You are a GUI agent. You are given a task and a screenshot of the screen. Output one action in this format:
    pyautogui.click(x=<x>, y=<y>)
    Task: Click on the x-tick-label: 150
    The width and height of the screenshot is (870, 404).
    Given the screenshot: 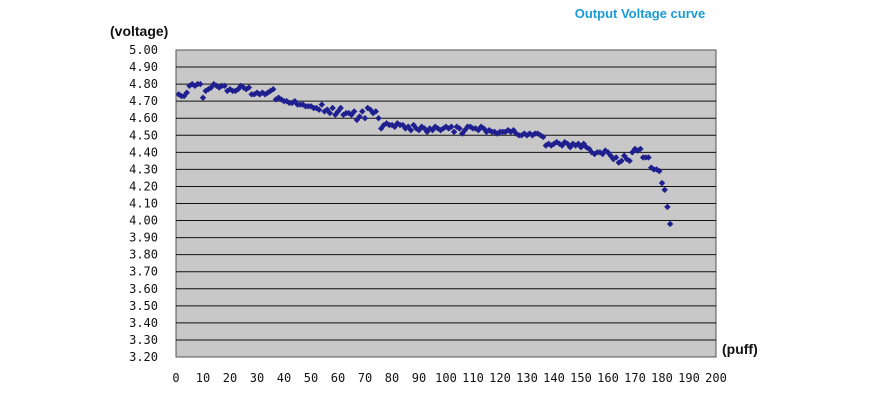 What is the action you would take?
    pyautogui.click(x=581, y=378)
    